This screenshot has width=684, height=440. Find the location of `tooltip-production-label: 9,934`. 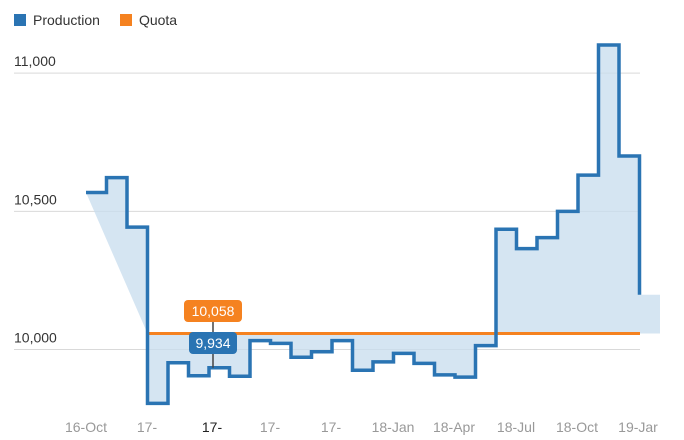

tooltip-production-label: 9,934 is located at coordinates (212, 343).